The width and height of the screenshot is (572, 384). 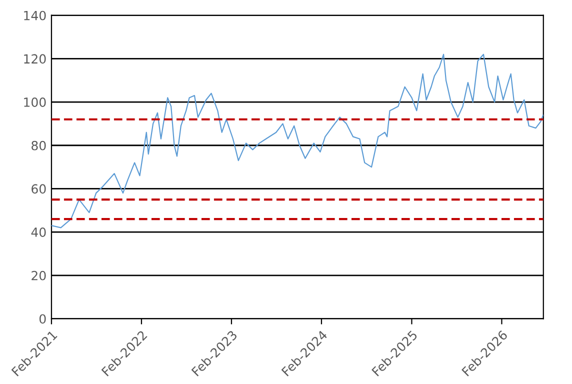 What do you see at coordinates (39, 275) in the screenshot?
I see `y-tick-label: 20` at bounding box center [39, 275].